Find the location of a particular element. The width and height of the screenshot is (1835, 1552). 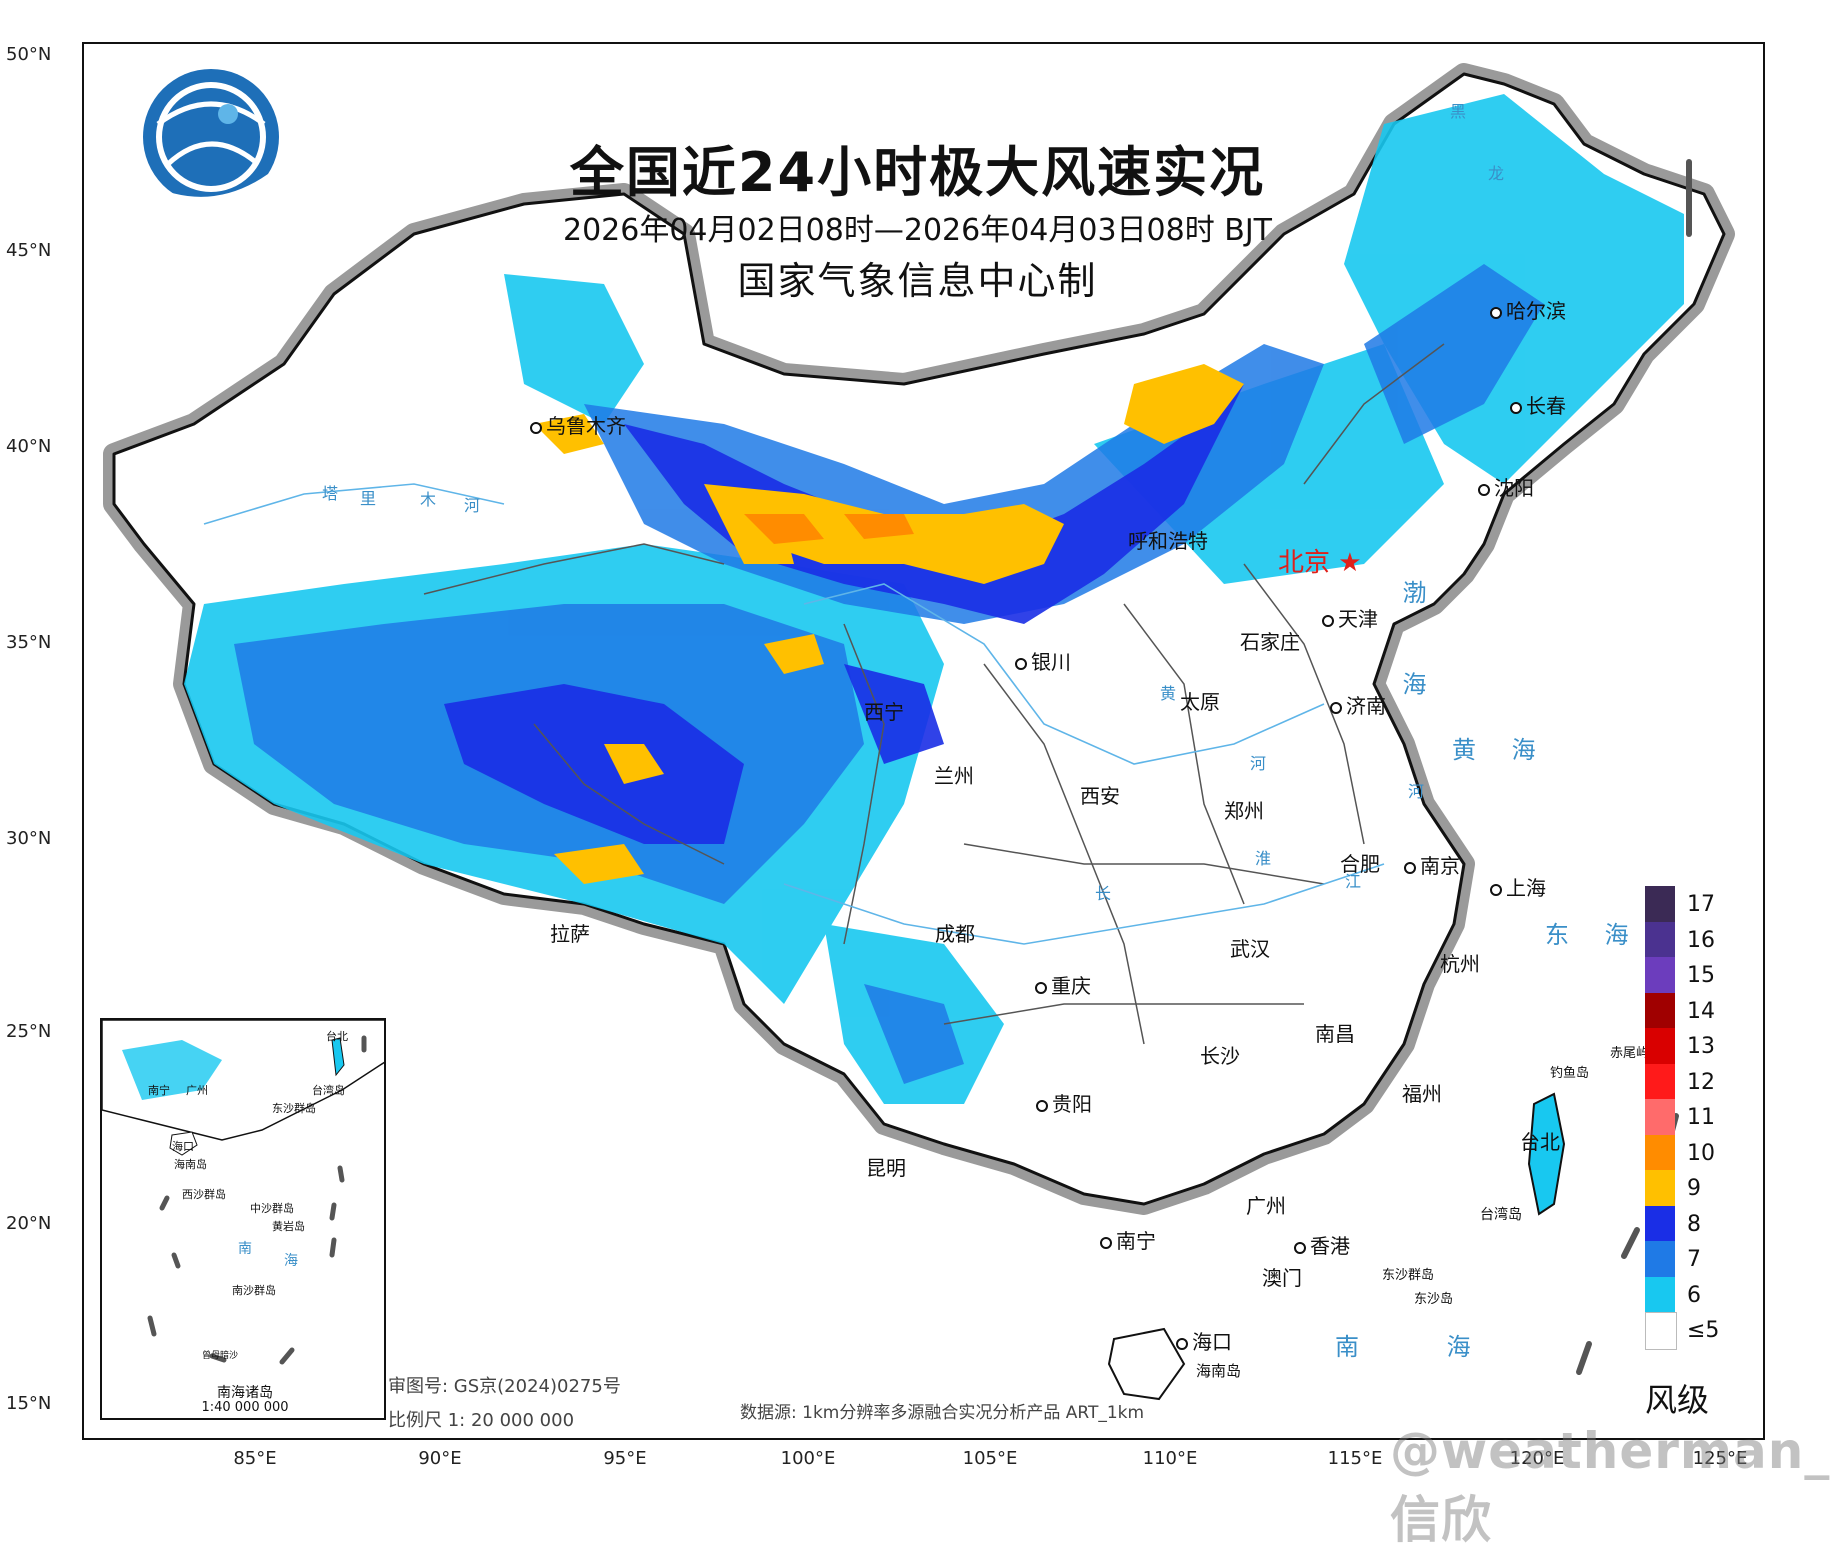

legend-item: 8 is located at coordinates (1700, 1223).